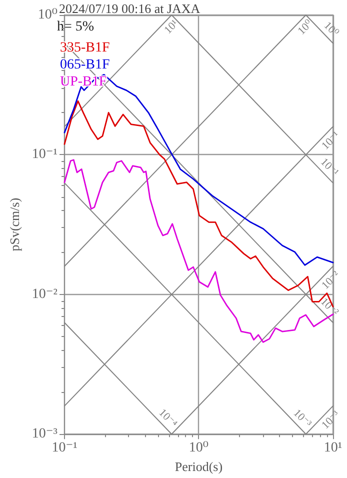 This screenshot has height=478, width=347. What do you see at coordinates (198, 448) in the screenshot?
I see `x-tick-label: 10⁰` at bounding box center [198, 448].